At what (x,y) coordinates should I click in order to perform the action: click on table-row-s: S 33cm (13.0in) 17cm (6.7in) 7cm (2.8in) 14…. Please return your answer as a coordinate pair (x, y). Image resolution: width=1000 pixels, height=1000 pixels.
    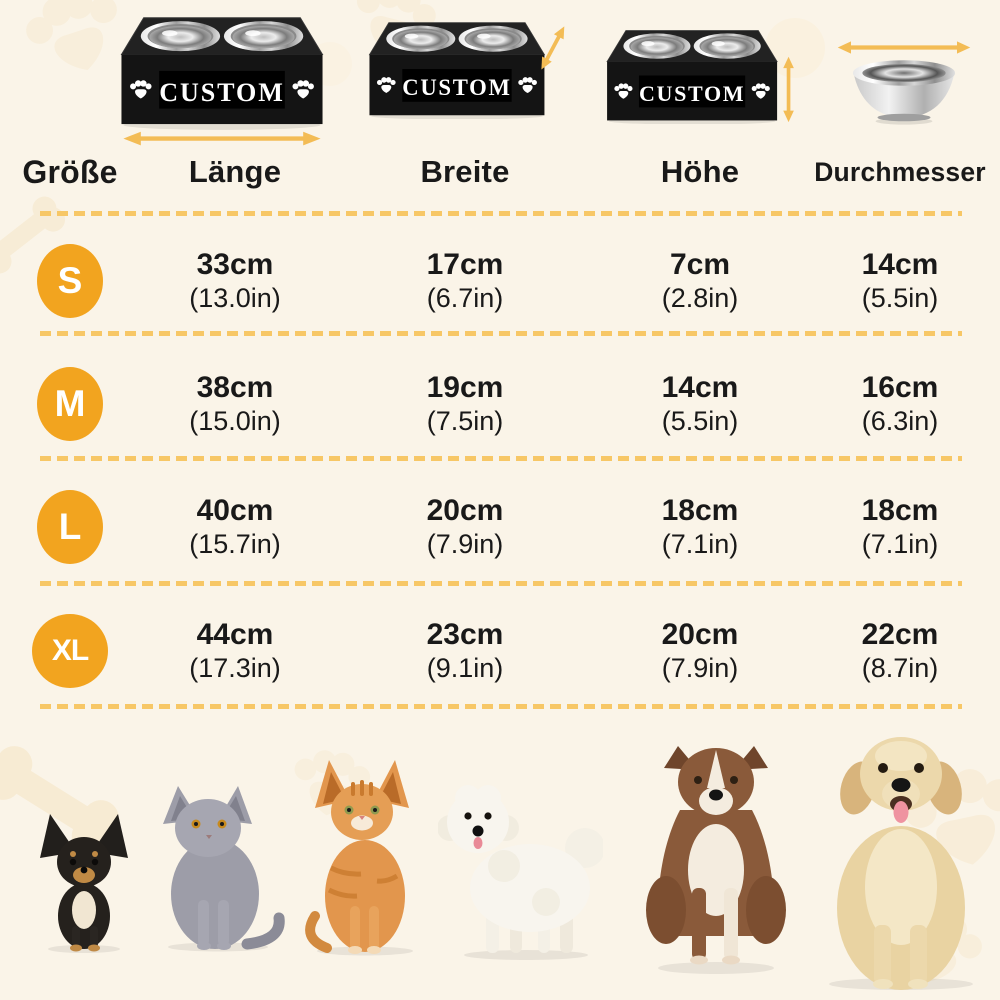
    Looking at the image, I should click on (500, 281).